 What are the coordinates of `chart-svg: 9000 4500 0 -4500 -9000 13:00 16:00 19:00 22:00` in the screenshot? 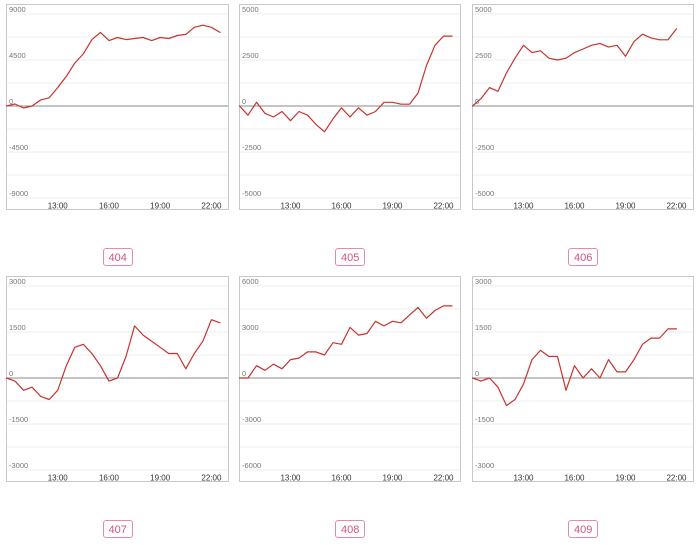 It's located at (117, 107).